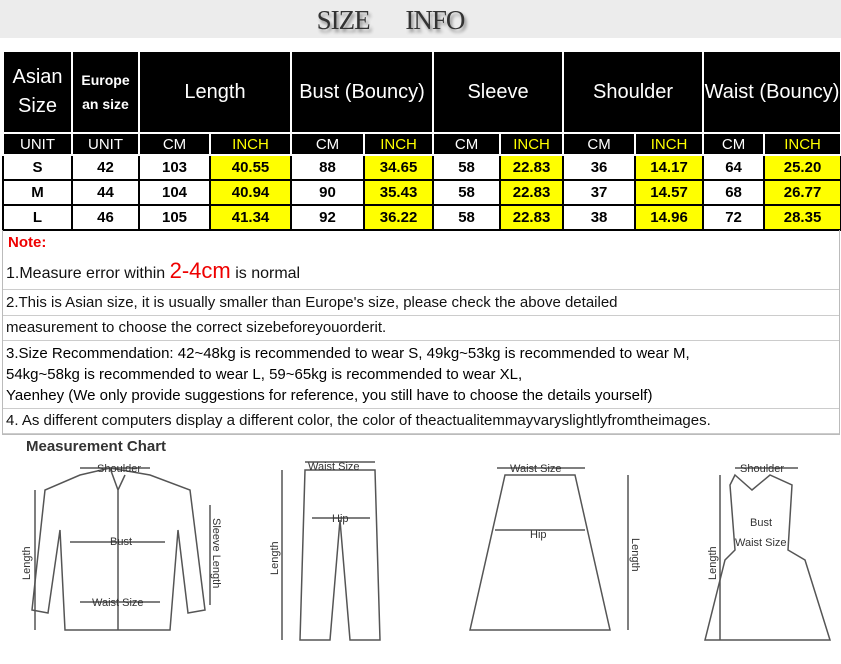  Describe the element at coordinates (555, 547) in the screenshot. I see `skirt-diagram: Waist Size Hip Length` at that location.